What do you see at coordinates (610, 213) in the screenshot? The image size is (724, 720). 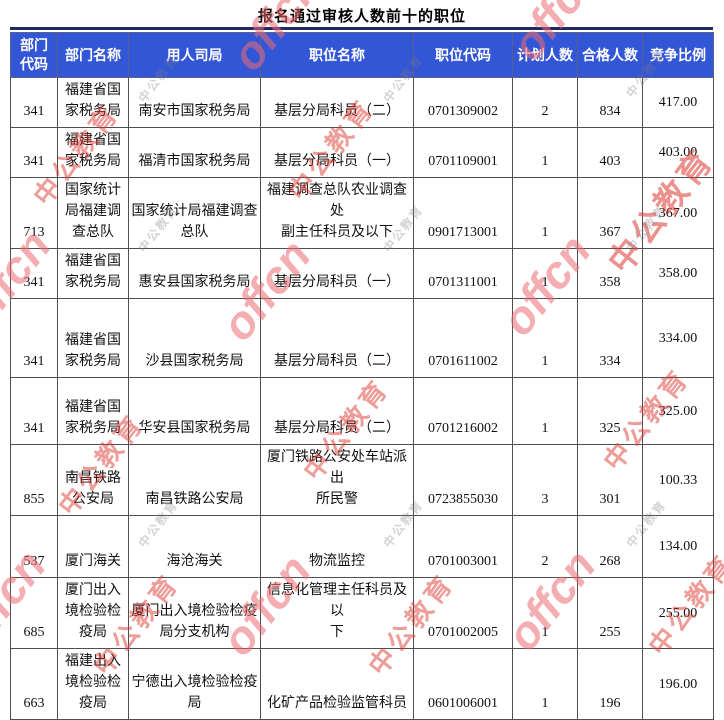 I see `cell-qualified-count: 367` at bounding box center [610, 213].